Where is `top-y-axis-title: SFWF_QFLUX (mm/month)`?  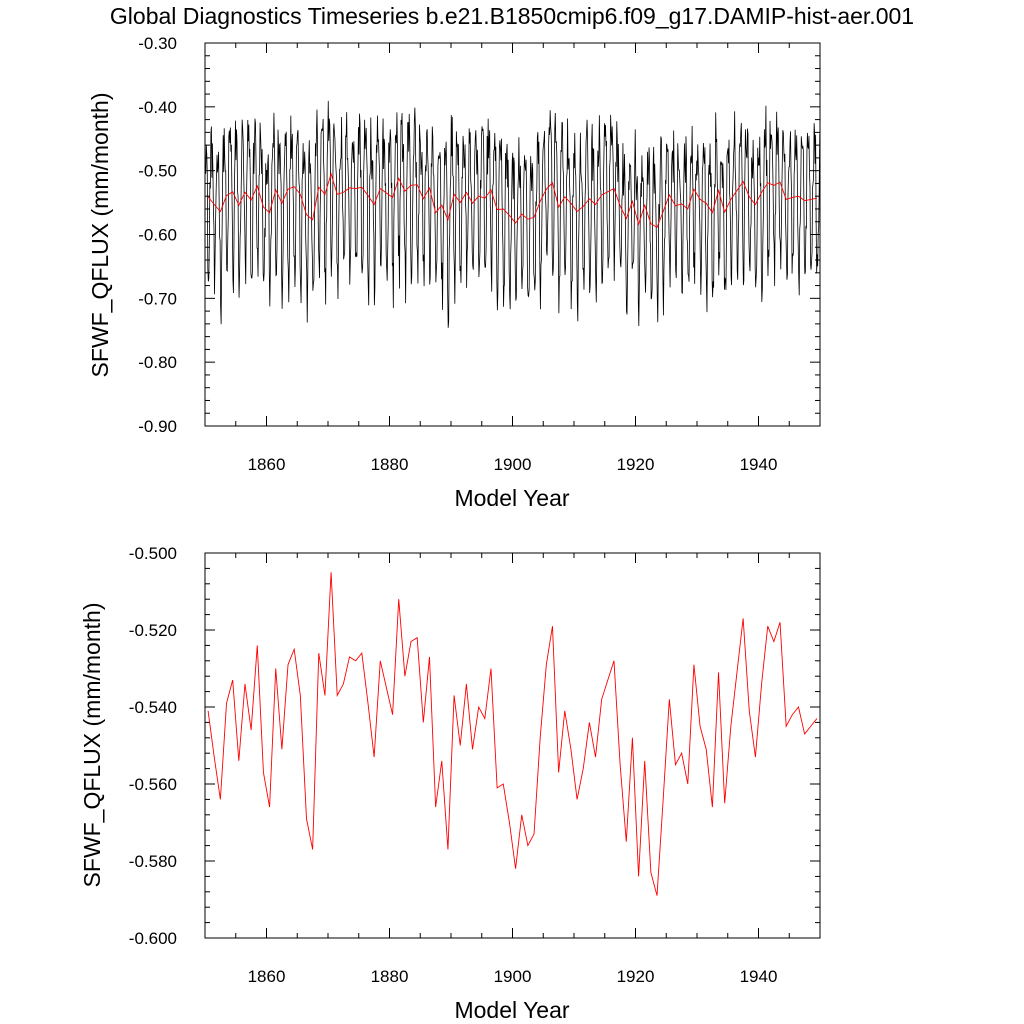 top-y-axis-title: SFWF_QFLUX (mm/month) is located at coordinates (100, 235).